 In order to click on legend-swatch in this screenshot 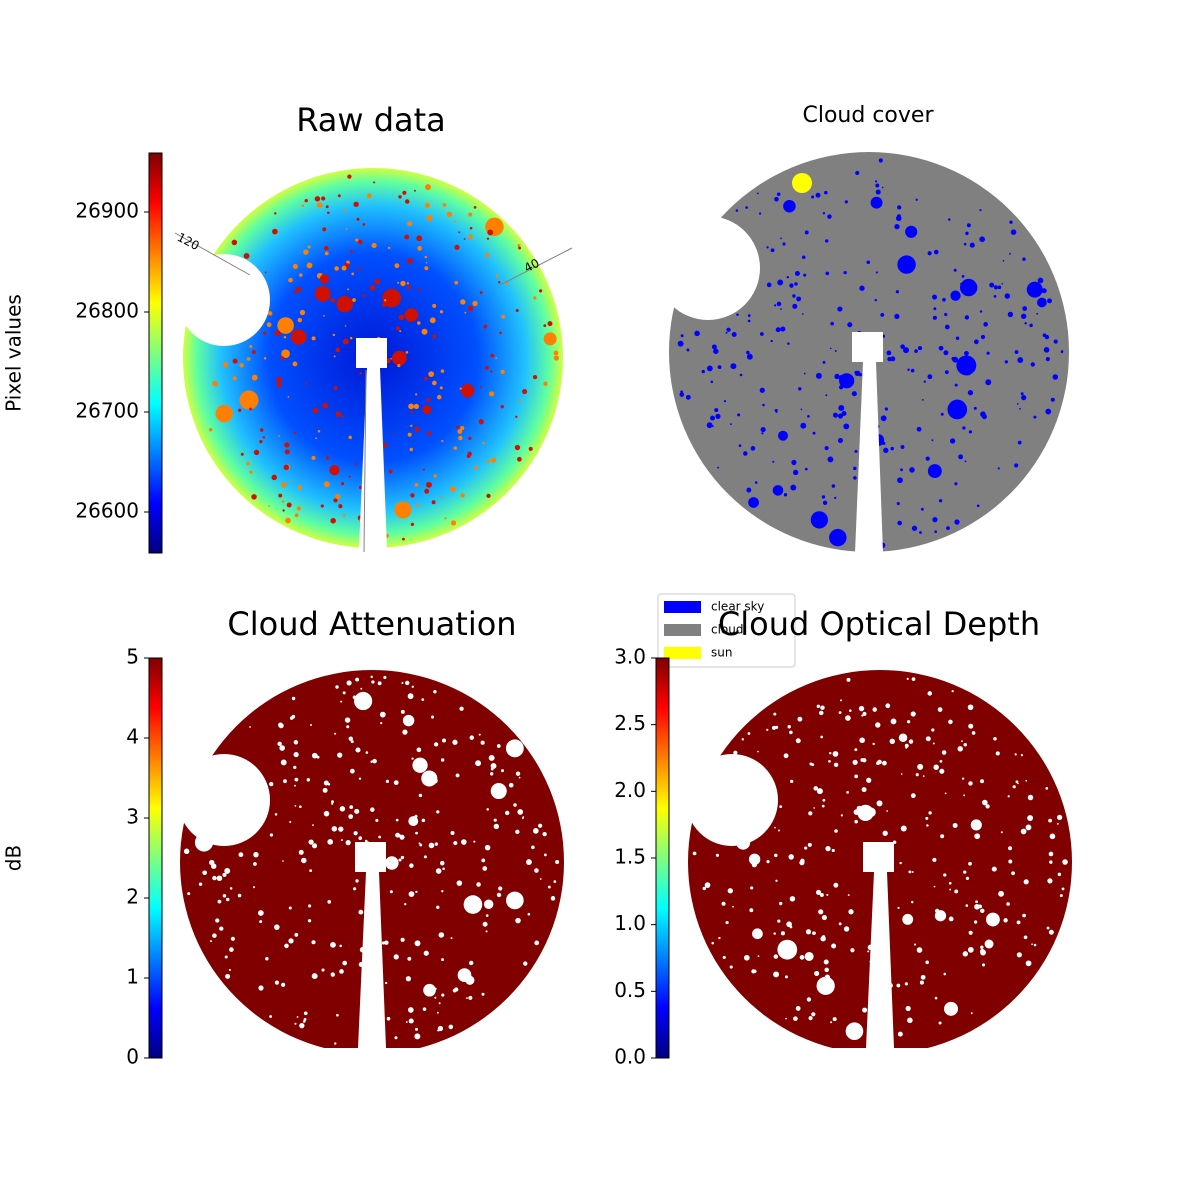, I will do `click(682, 653)`.